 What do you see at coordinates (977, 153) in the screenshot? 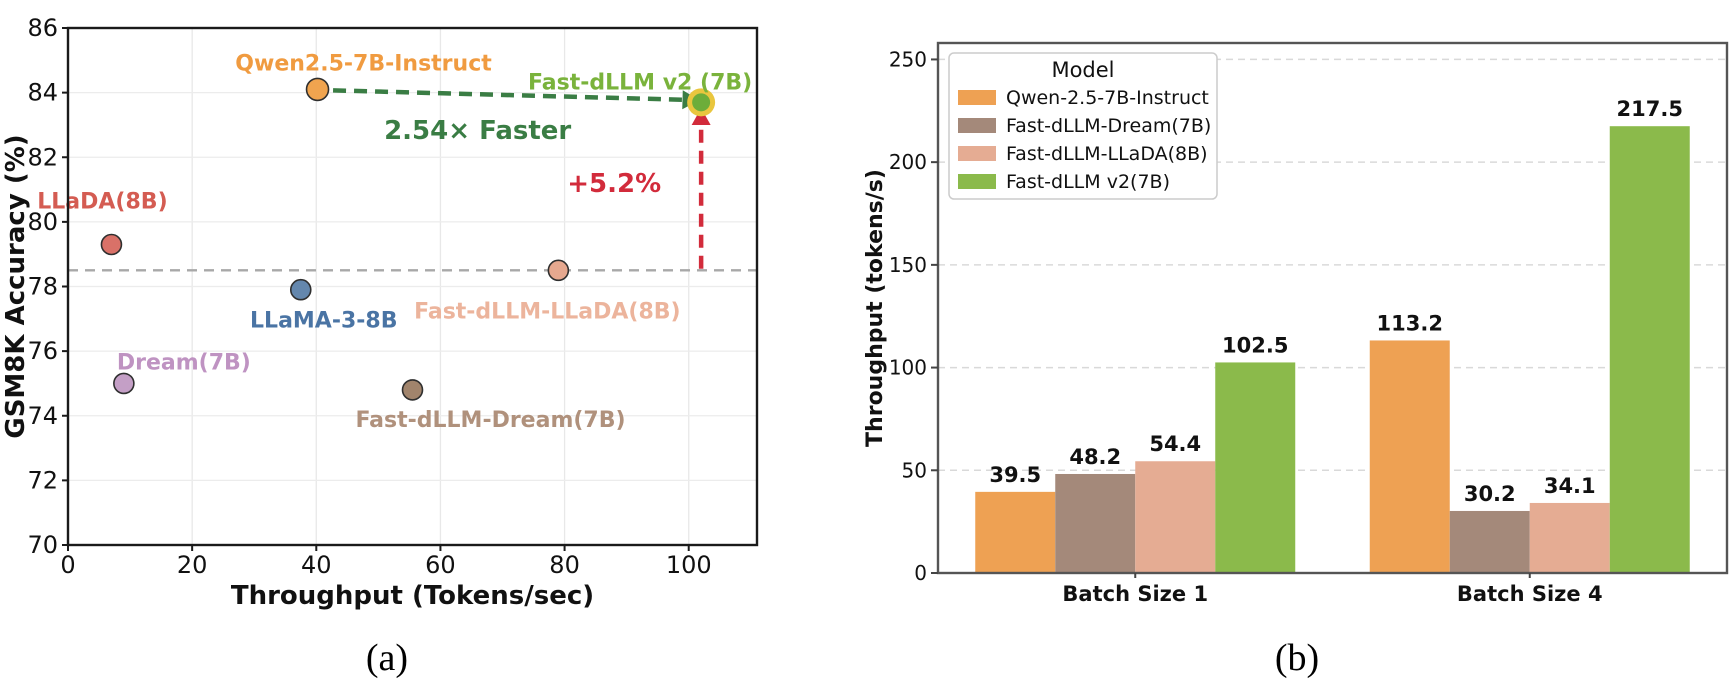
I see `legend-swatch-fast-dllm-llada-8b` at bounding box center [977, 153].